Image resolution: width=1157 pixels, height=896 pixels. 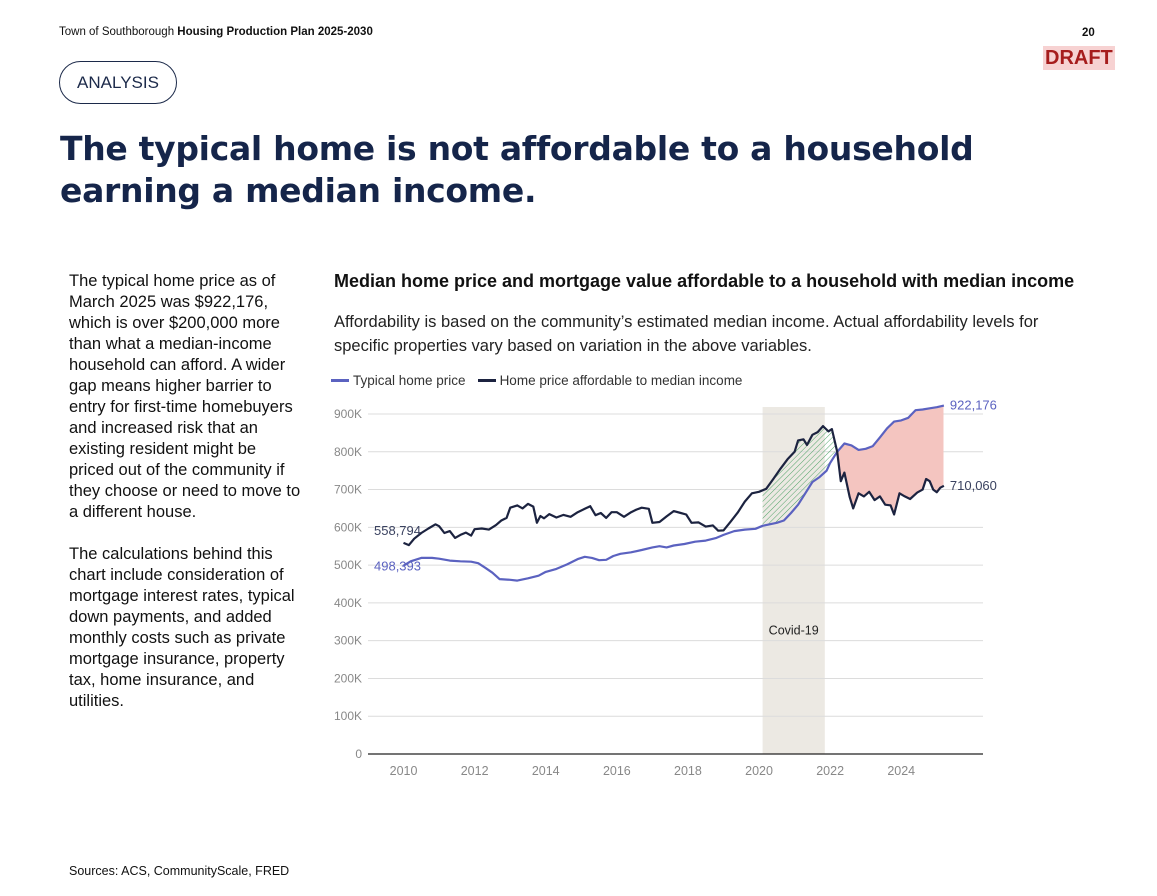 I want to click on y-tick-label: 800K, so click(x=348, y=452).